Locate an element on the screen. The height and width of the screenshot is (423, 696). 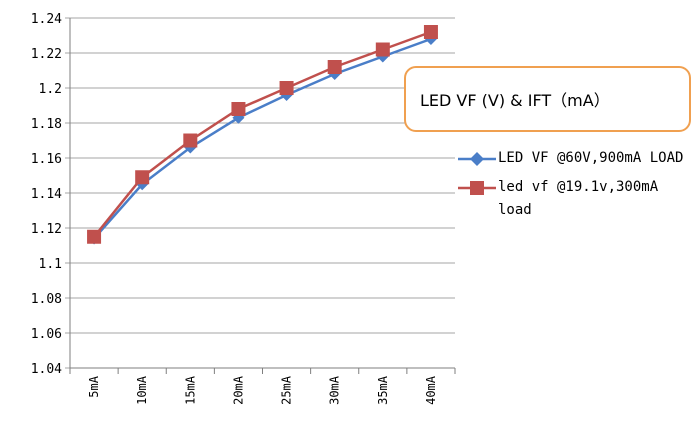
chart-title-box: LED VF (V) & IFT（mA） is located at coordinates (547, 99).